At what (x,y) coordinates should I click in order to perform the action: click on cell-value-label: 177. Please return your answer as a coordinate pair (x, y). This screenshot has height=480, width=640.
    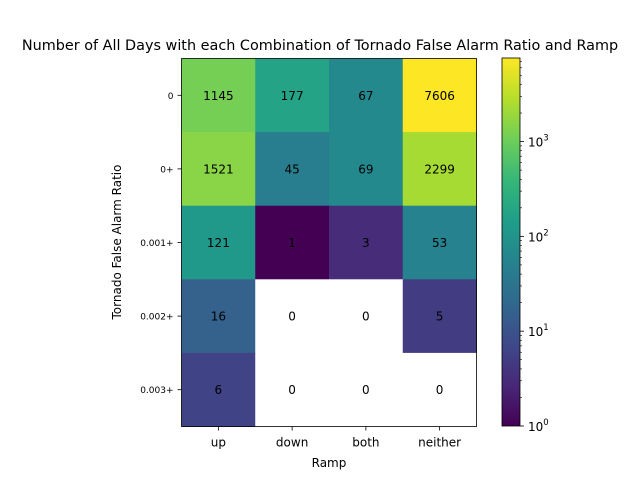
    Looking at the image, I should click on (292, 96).